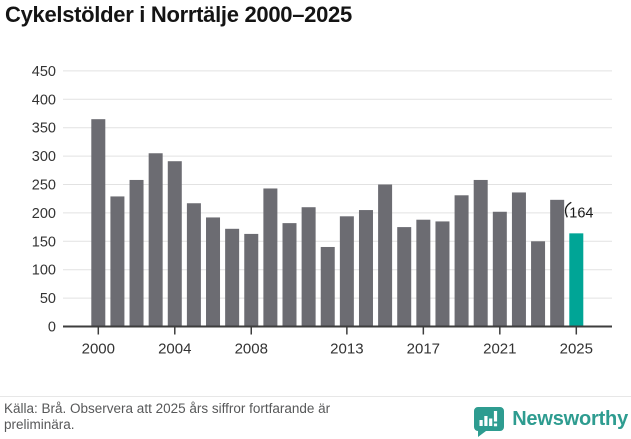 The width and height of the screenshot is (631, 439). What do you see at coordinates (39, 424) in the screenshot?
I see `source-note-line2: preliminära.` at bounding box center [39, 424].